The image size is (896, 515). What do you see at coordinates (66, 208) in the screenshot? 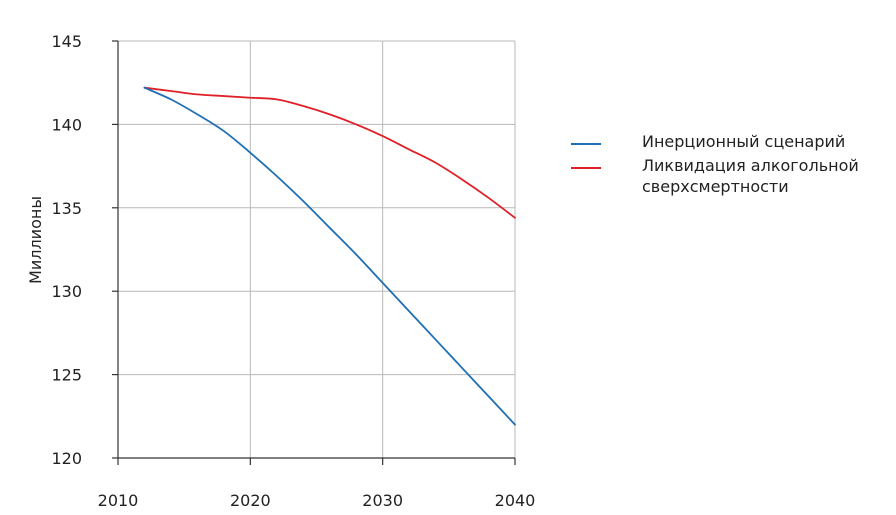
I see `y-tick-label-135: 135` at bounding box center [66, 208].